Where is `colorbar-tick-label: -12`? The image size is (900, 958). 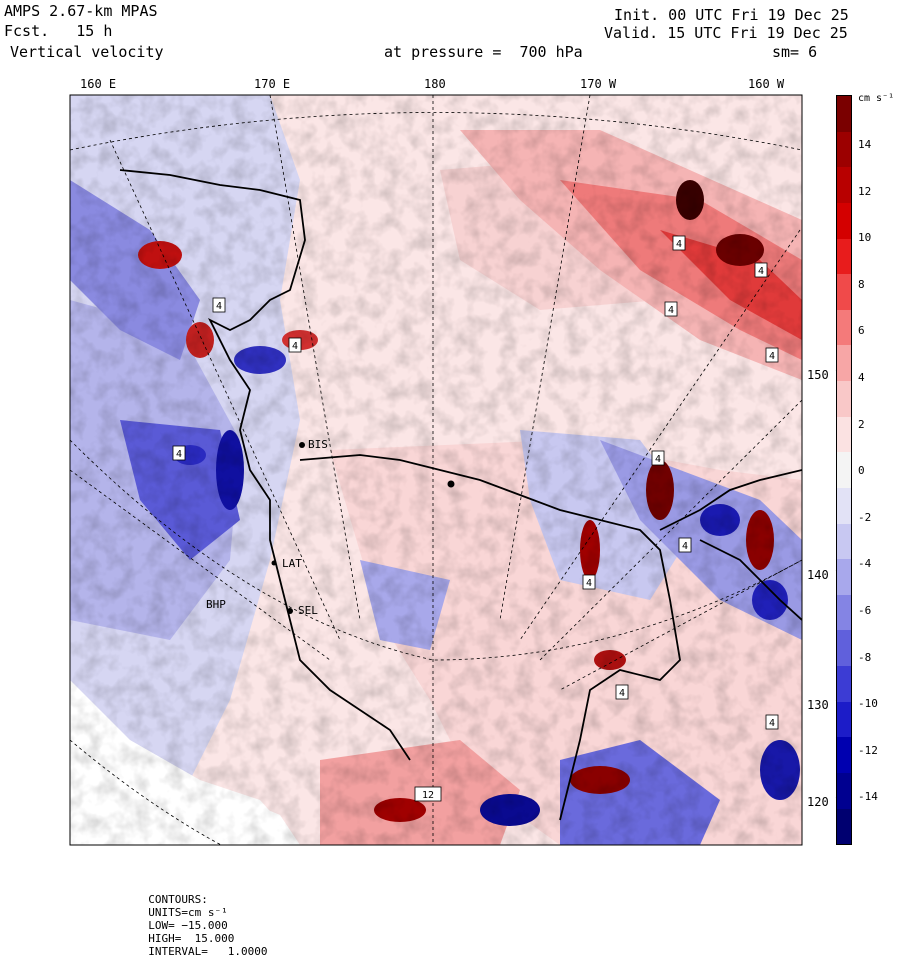 colorbar-tick-label: -12 is located at coordinates (868, 750).